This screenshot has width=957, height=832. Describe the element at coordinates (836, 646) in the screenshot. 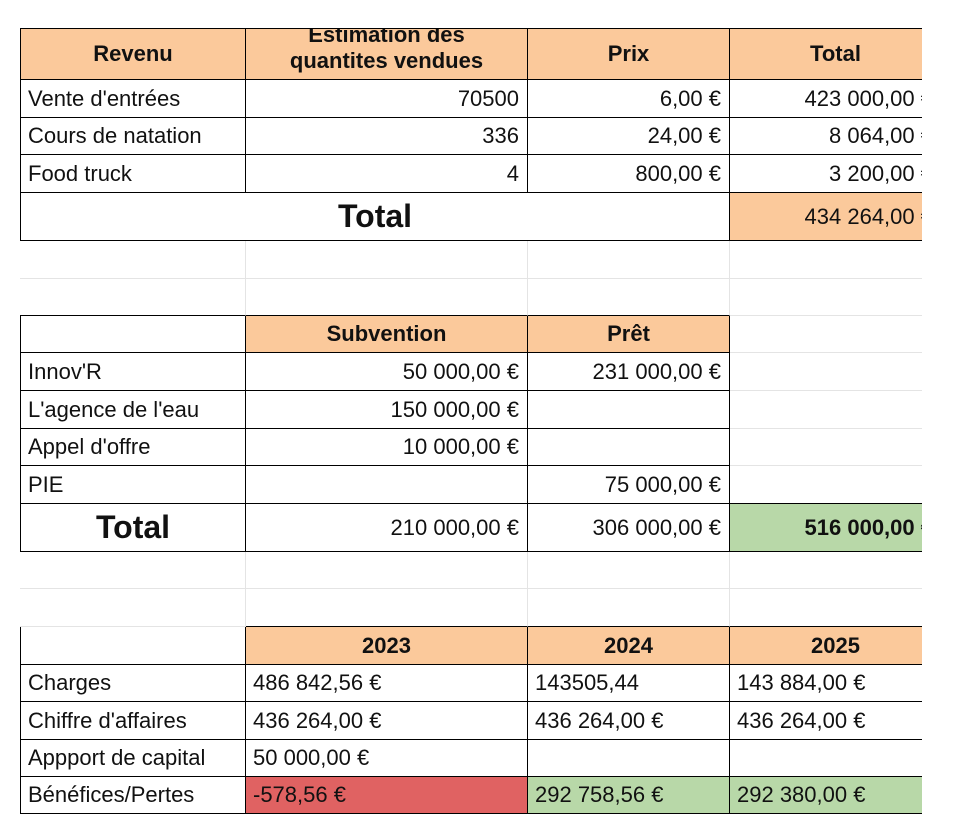

I see `forecast-header-2025: 2025` at that location.